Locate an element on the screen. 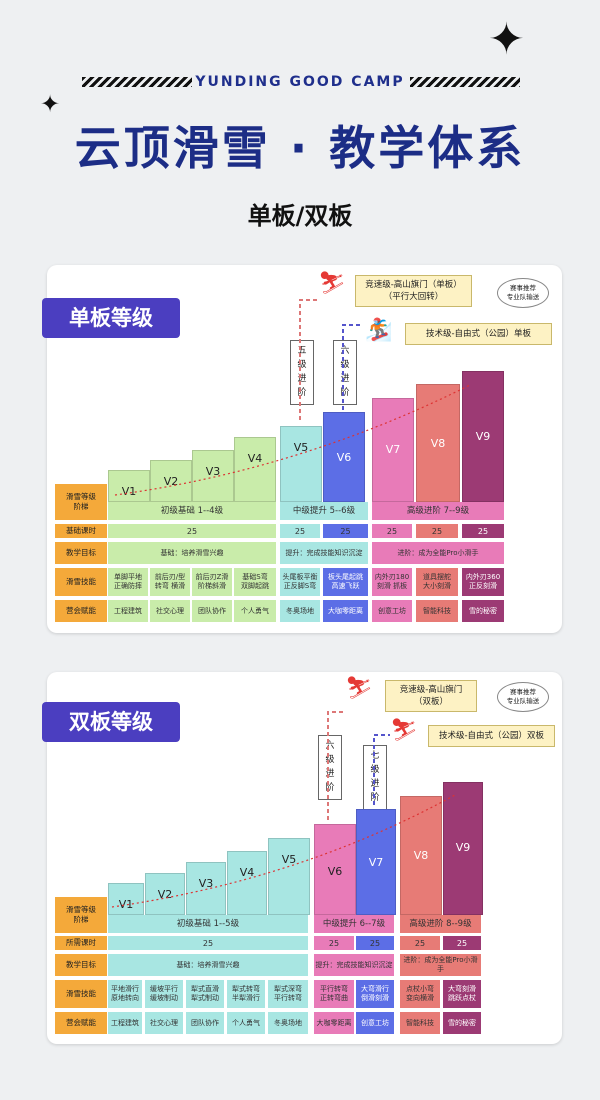 The height and width of the screenshot is (1100, 600). step-box-b: 六 级 进 阶 is located at coordinates (345, 372).